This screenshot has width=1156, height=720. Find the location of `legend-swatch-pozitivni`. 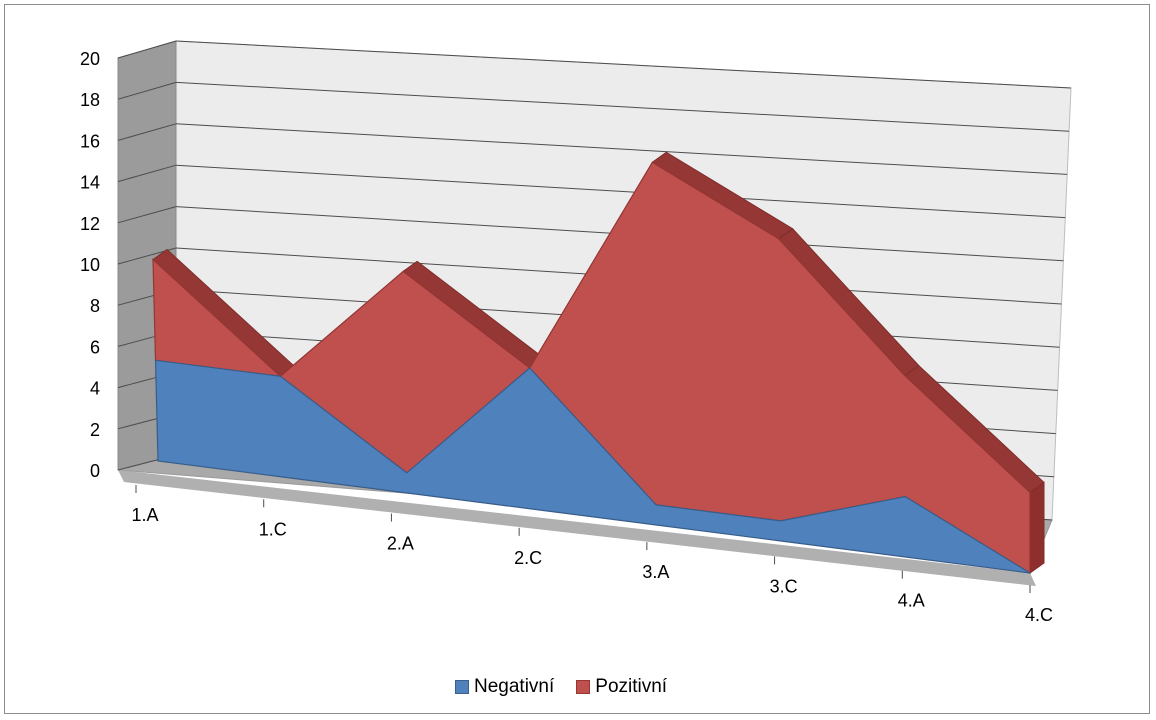

legend-swatch-pozitivni is located at coordinates (583, 687).